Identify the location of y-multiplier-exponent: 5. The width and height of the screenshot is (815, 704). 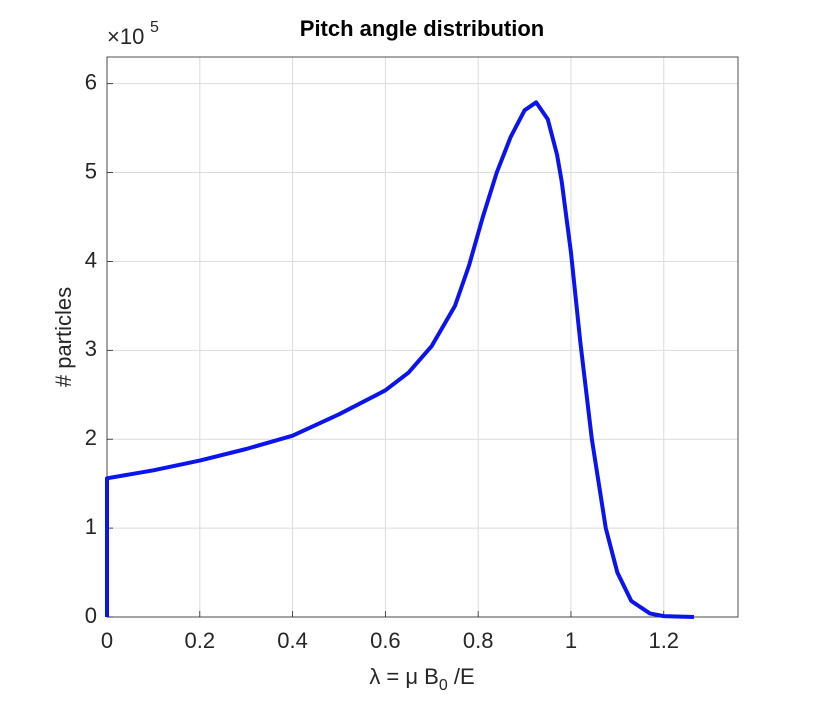
(154, 27).